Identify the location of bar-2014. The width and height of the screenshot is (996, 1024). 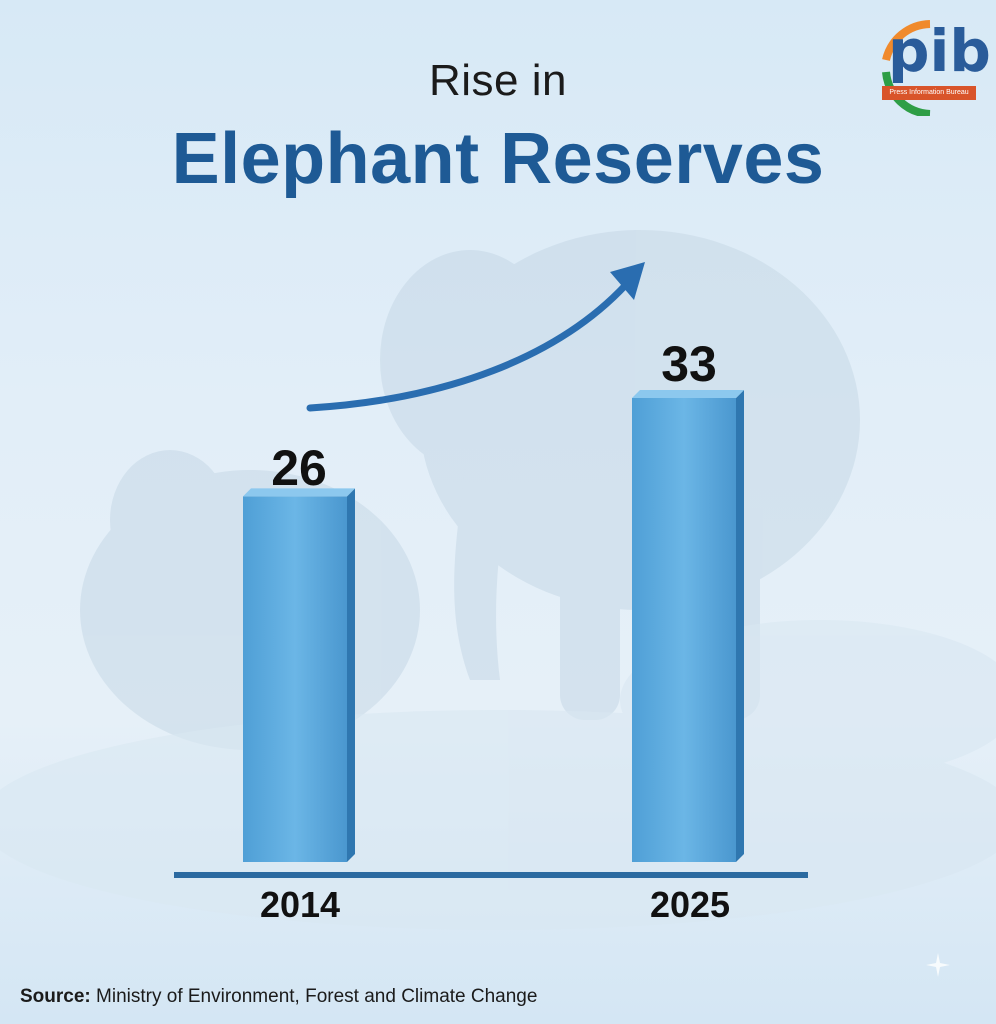
(299, 675).